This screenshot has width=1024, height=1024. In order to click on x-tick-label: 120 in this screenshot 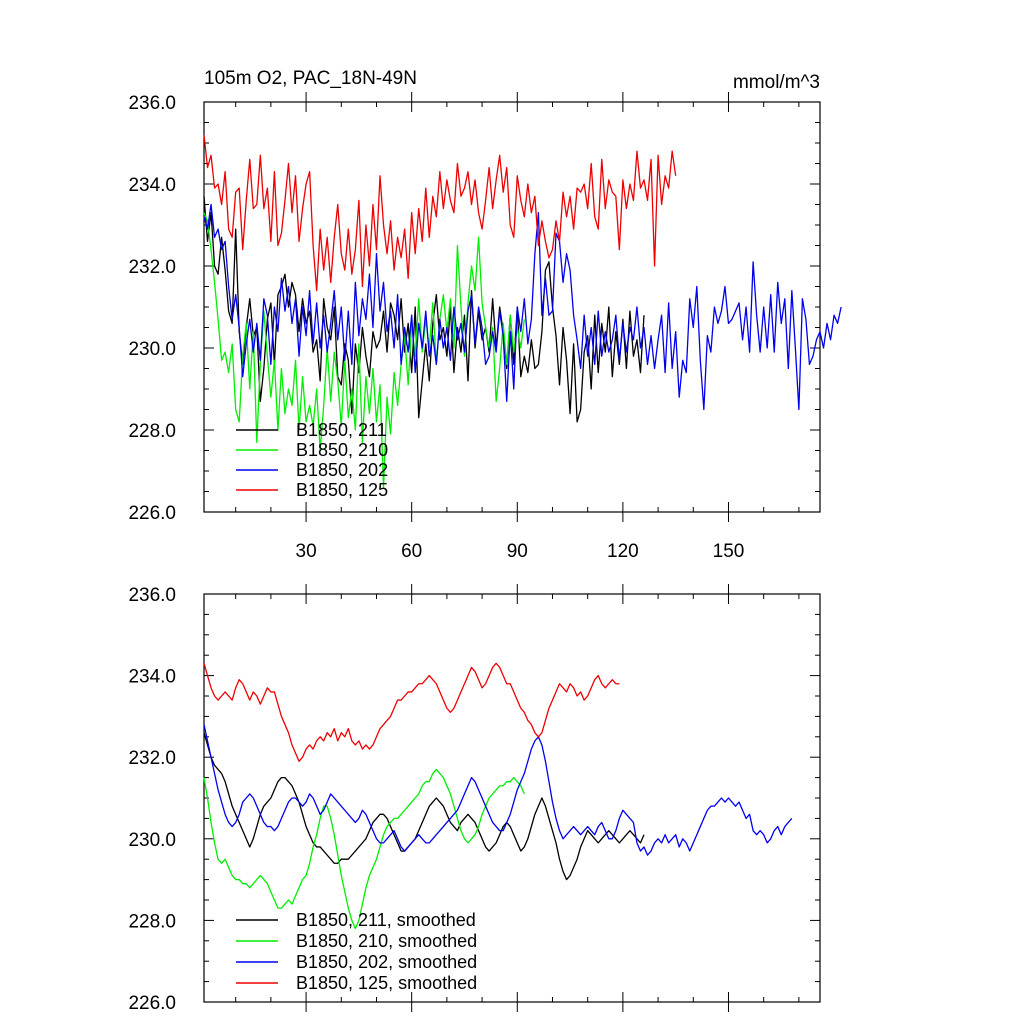, I will do `click(623, 551)`.